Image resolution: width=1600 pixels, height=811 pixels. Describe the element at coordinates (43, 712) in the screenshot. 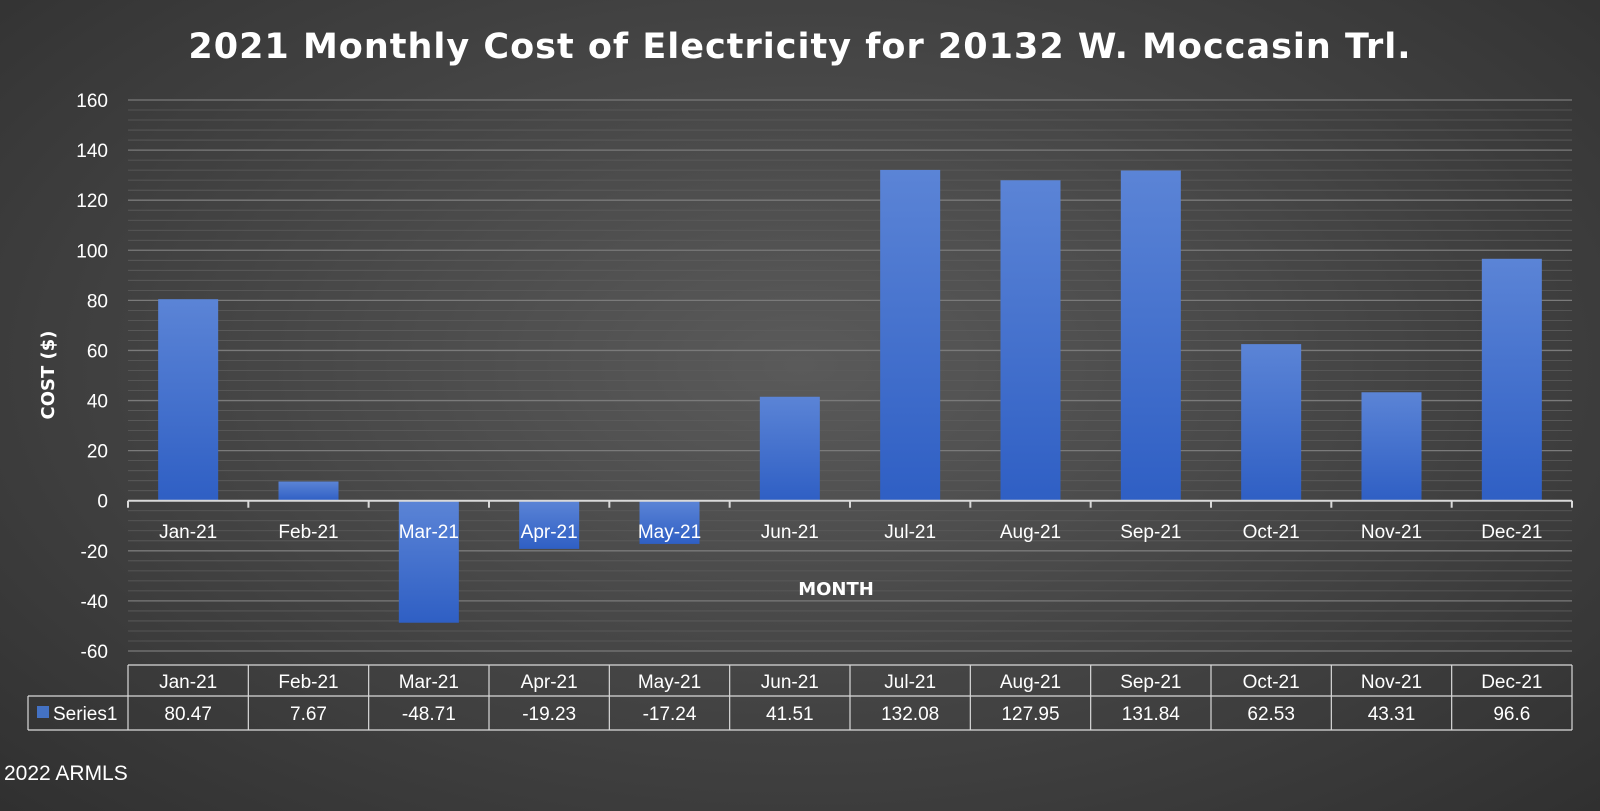

I see `legend-swatch` at that location.